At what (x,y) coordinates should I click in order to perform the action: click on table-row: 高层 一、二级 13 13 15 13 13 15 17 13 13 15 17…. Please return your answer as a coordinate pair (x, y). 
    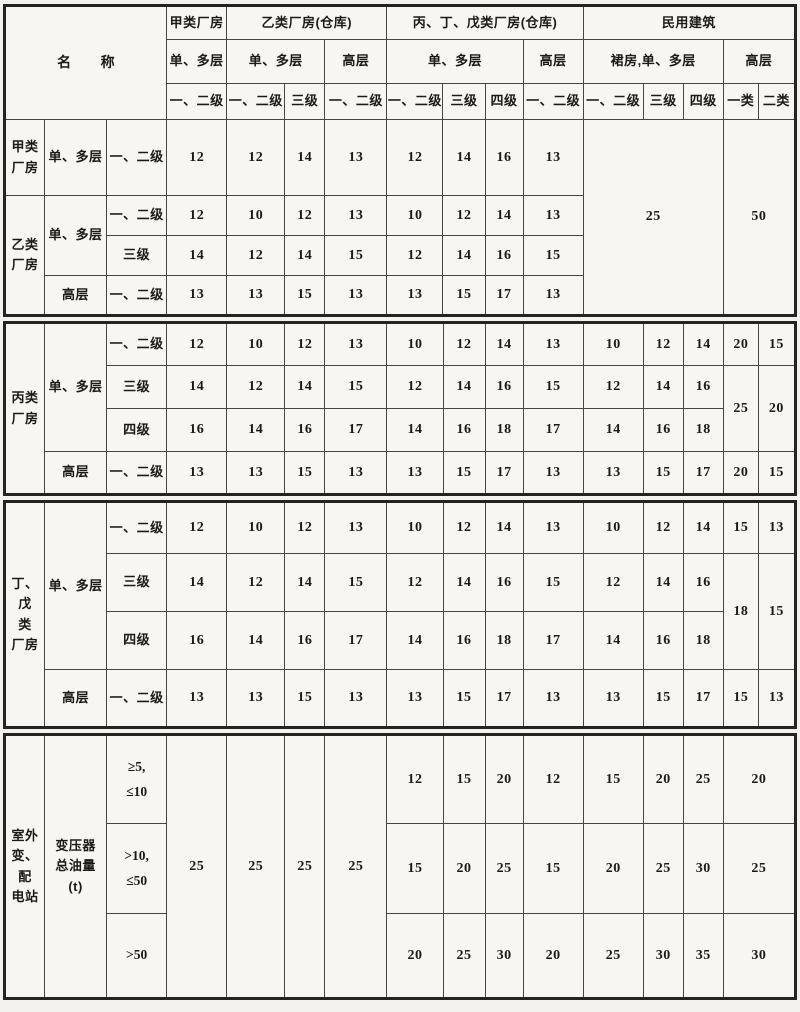
    Looking at the image, I should click on (401, 473).